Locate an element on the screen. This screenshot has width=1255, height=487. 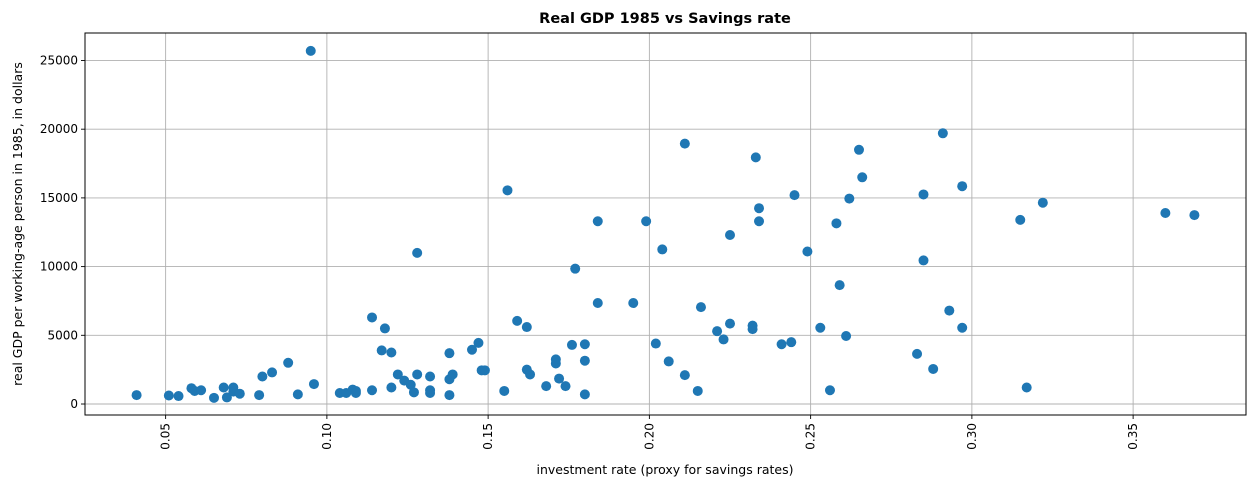
y-tick-label: 0 is located at coordinates (74, 404).